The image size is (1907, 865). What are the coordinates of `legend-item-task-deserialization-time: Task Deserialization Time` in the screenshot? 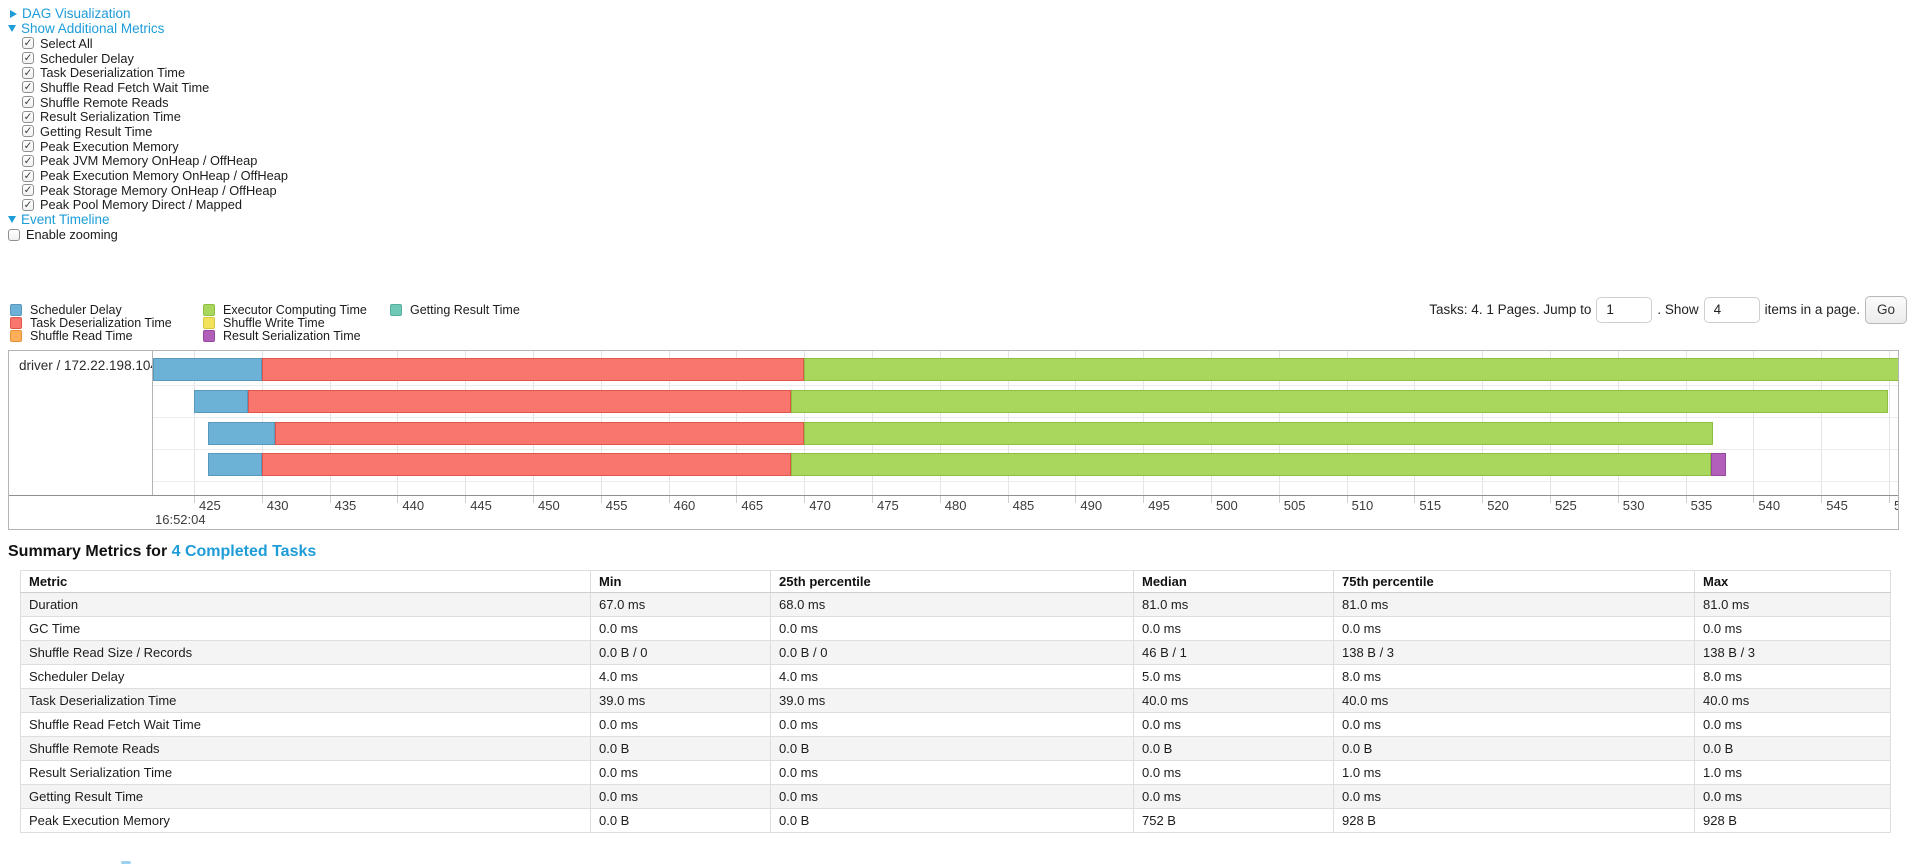 It's located at (104, 323).